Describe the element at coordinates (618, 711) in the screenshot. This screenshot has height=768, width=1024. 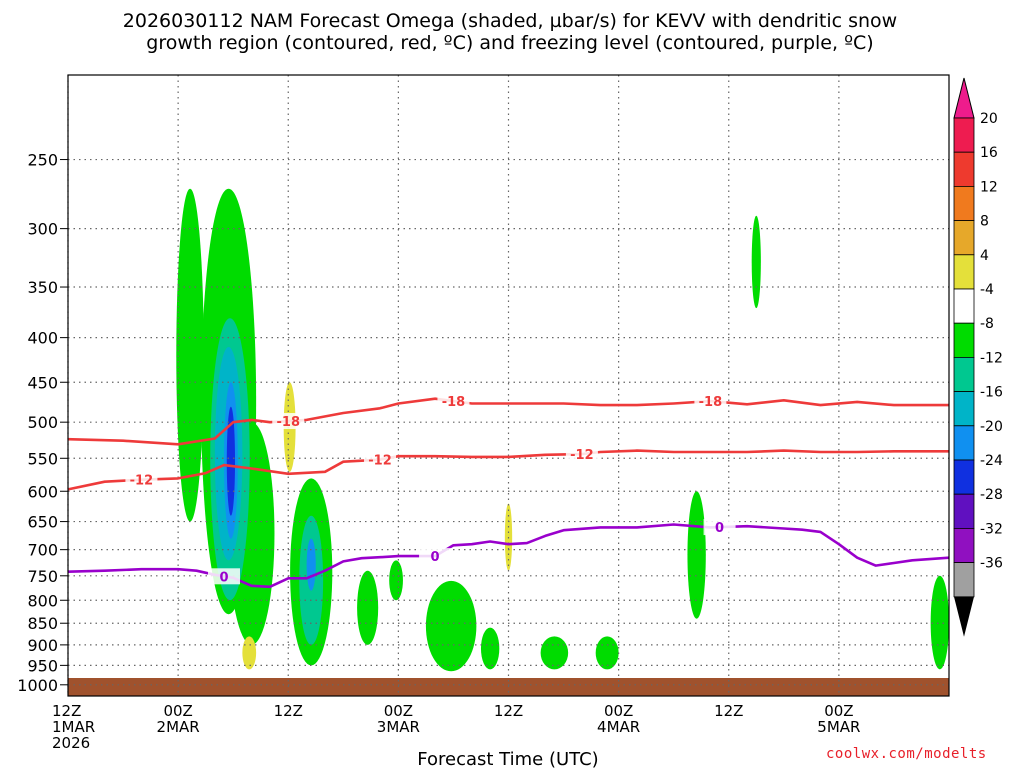
I see `x-tick-label-5-0: 00Z` at that location.